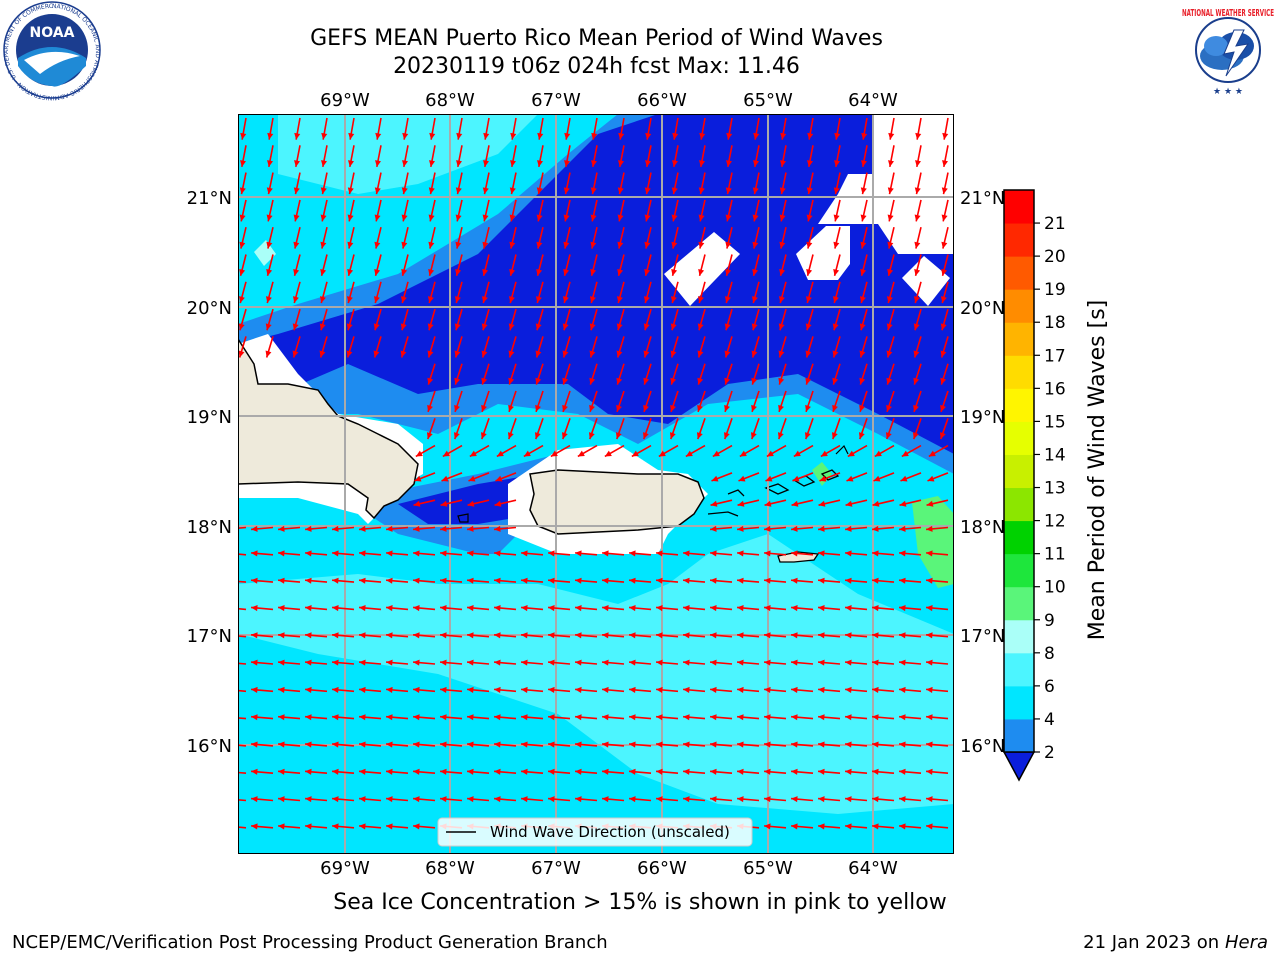  I want to click on colorbar-tick-label: 13, so click(1055, 489).